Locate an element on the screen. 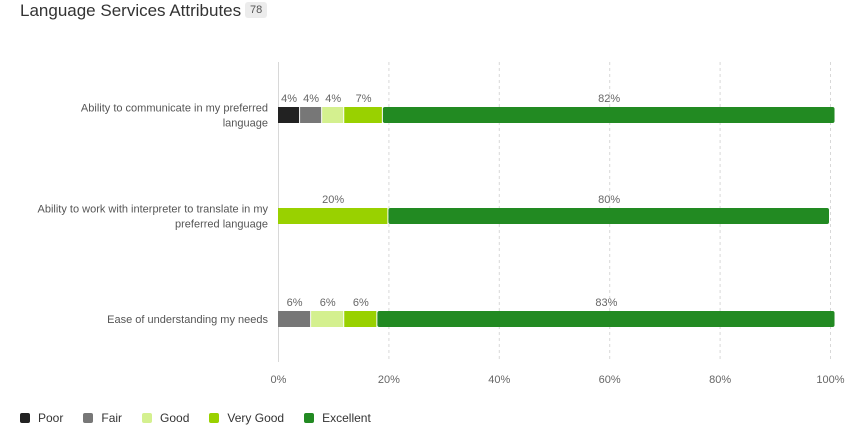 The height and width of the screenshot is (425, 861). x-tick-label: 40% is located at coordinates (499, 380).